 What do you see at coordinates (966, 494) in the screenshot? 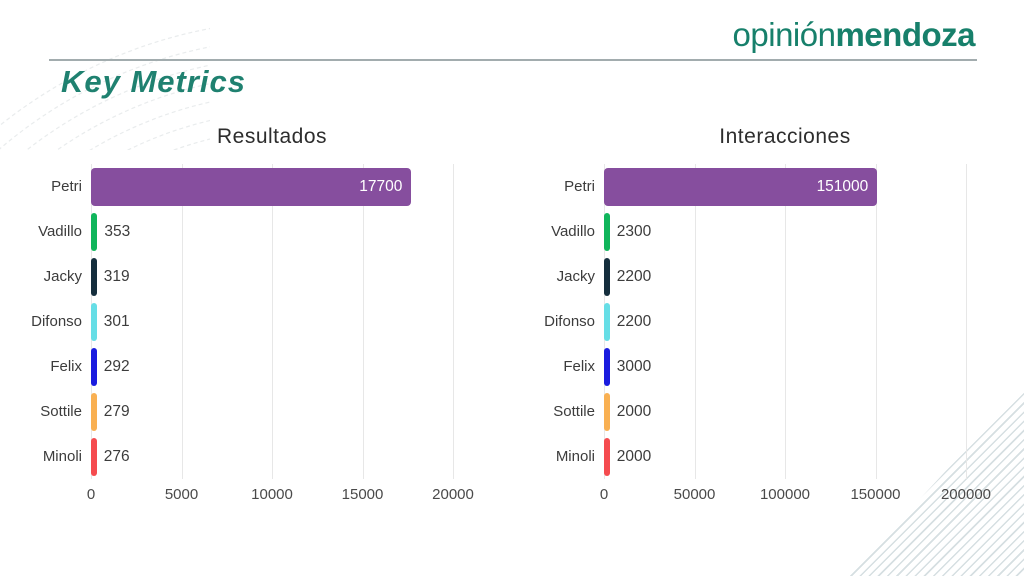
I see `x-tick-label: 200000` at bounding box center [966, 494].